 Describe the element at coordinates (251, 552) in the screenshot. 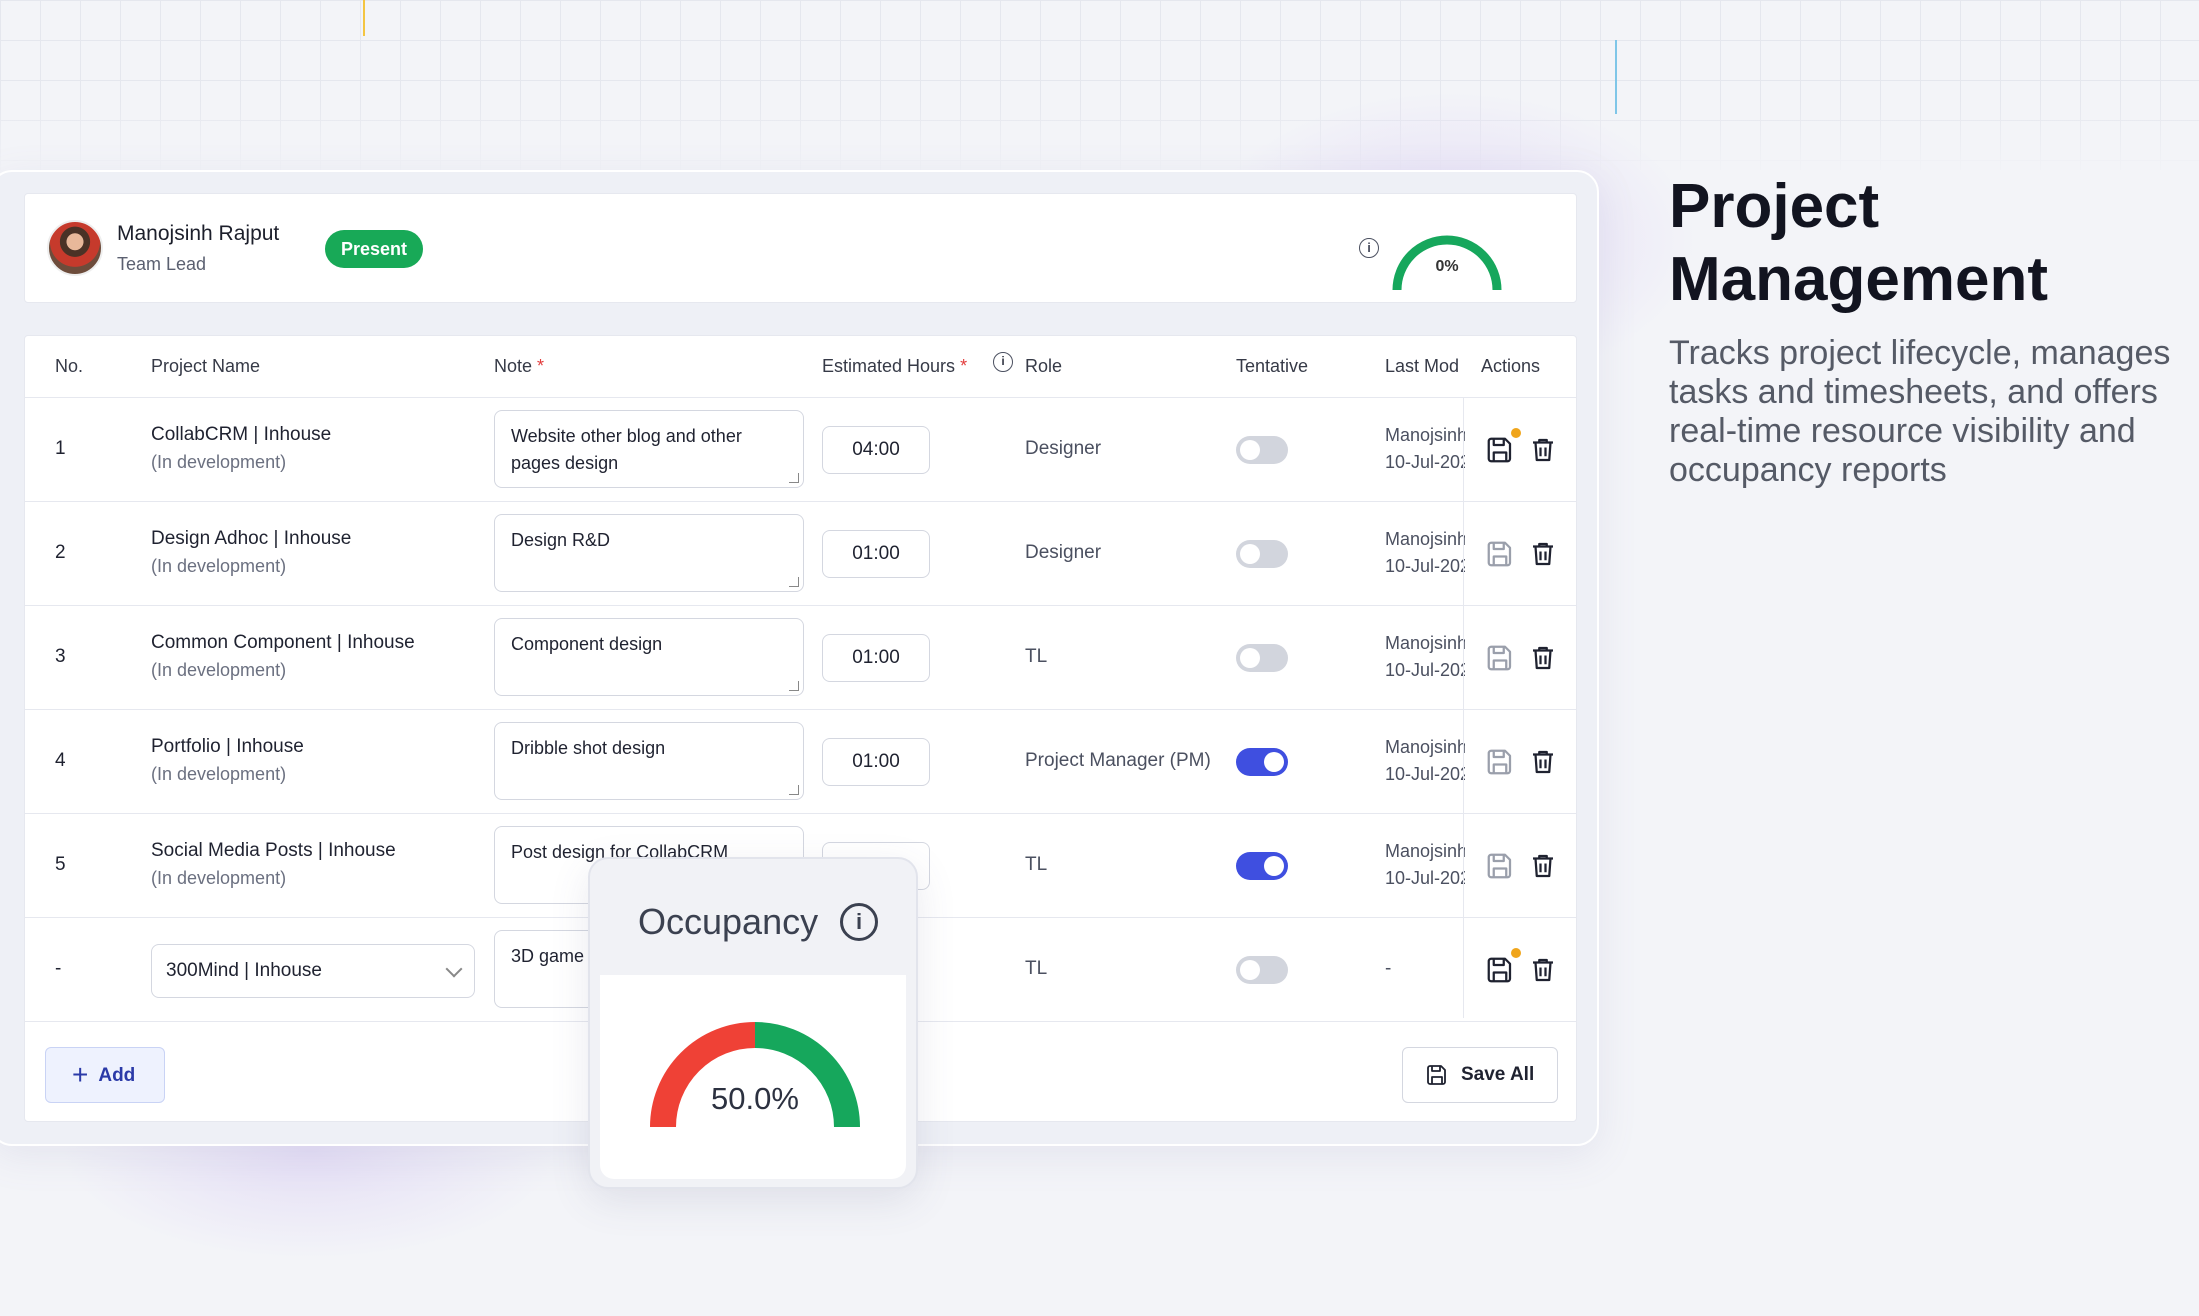

I see `project-cell: Design Adhoc | Inhouse (In development)` at that location.